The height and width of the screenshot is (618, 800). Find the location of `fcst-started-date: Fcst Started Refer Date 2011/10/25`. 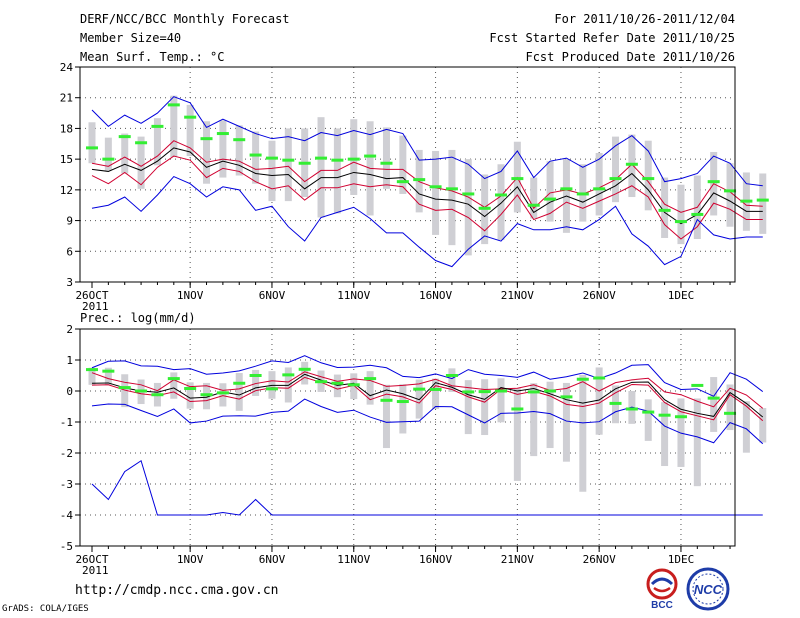

fcst-started-date: Fcst Started Refer Date 2011/10/25 is located at coordinates (612, 38).